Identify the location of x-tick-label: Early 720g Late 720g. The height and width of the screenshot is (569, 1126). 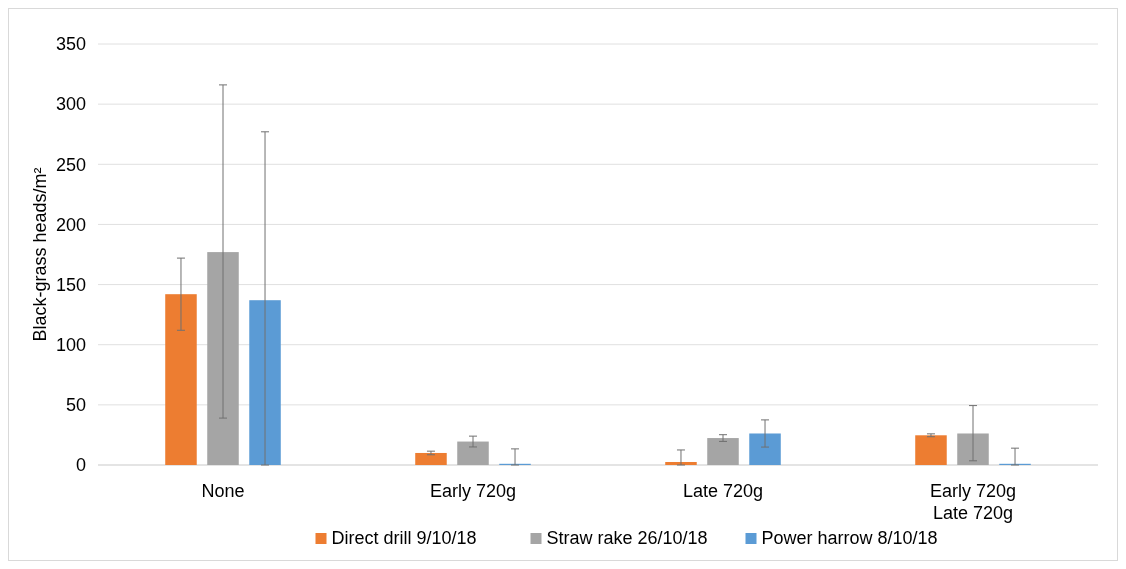
(973, 502).